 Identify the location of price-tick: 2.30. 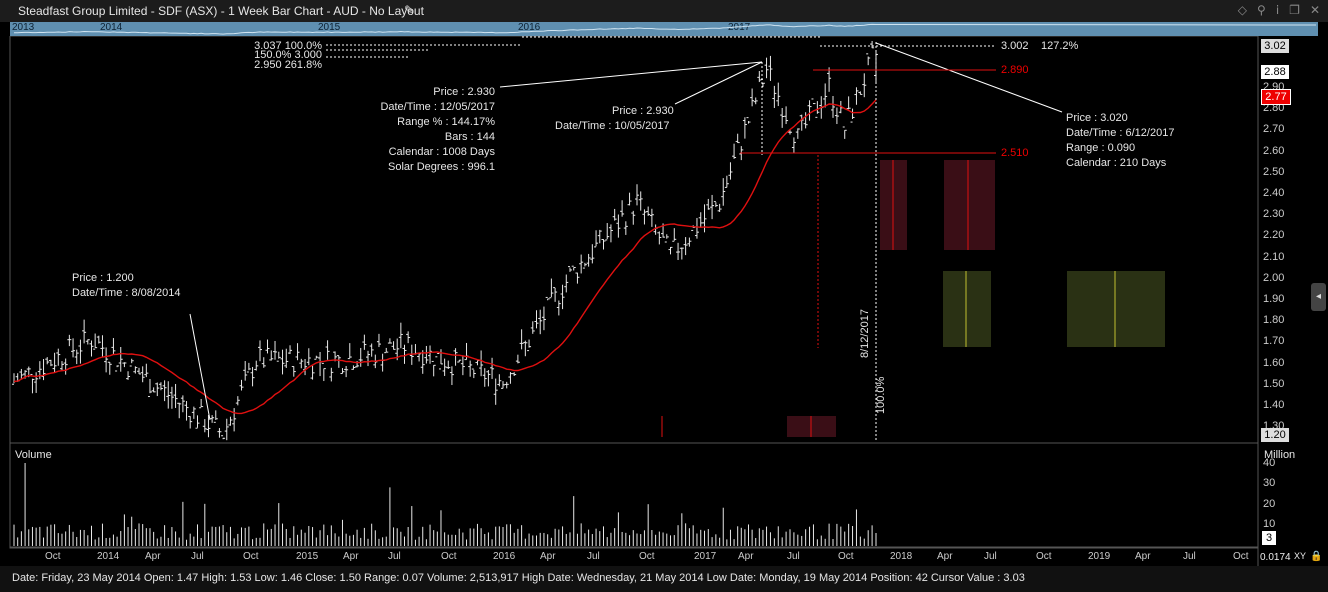
(1273, 214).